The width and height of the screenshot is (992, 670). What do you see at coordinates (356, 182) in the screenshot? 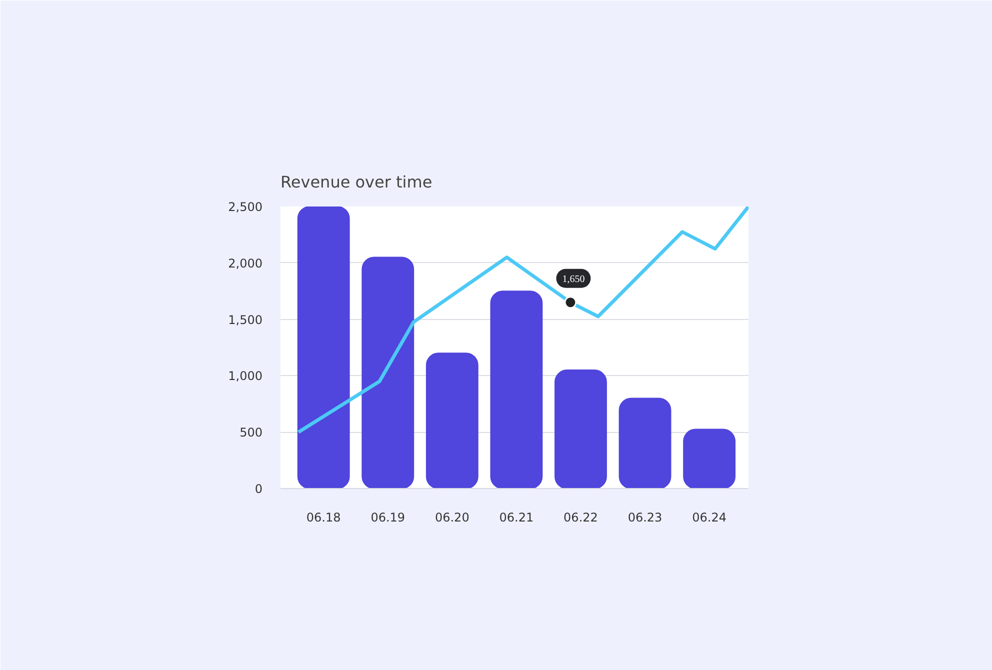
I see `chart-title: Revenue over time` at bounding box center [356, 182].